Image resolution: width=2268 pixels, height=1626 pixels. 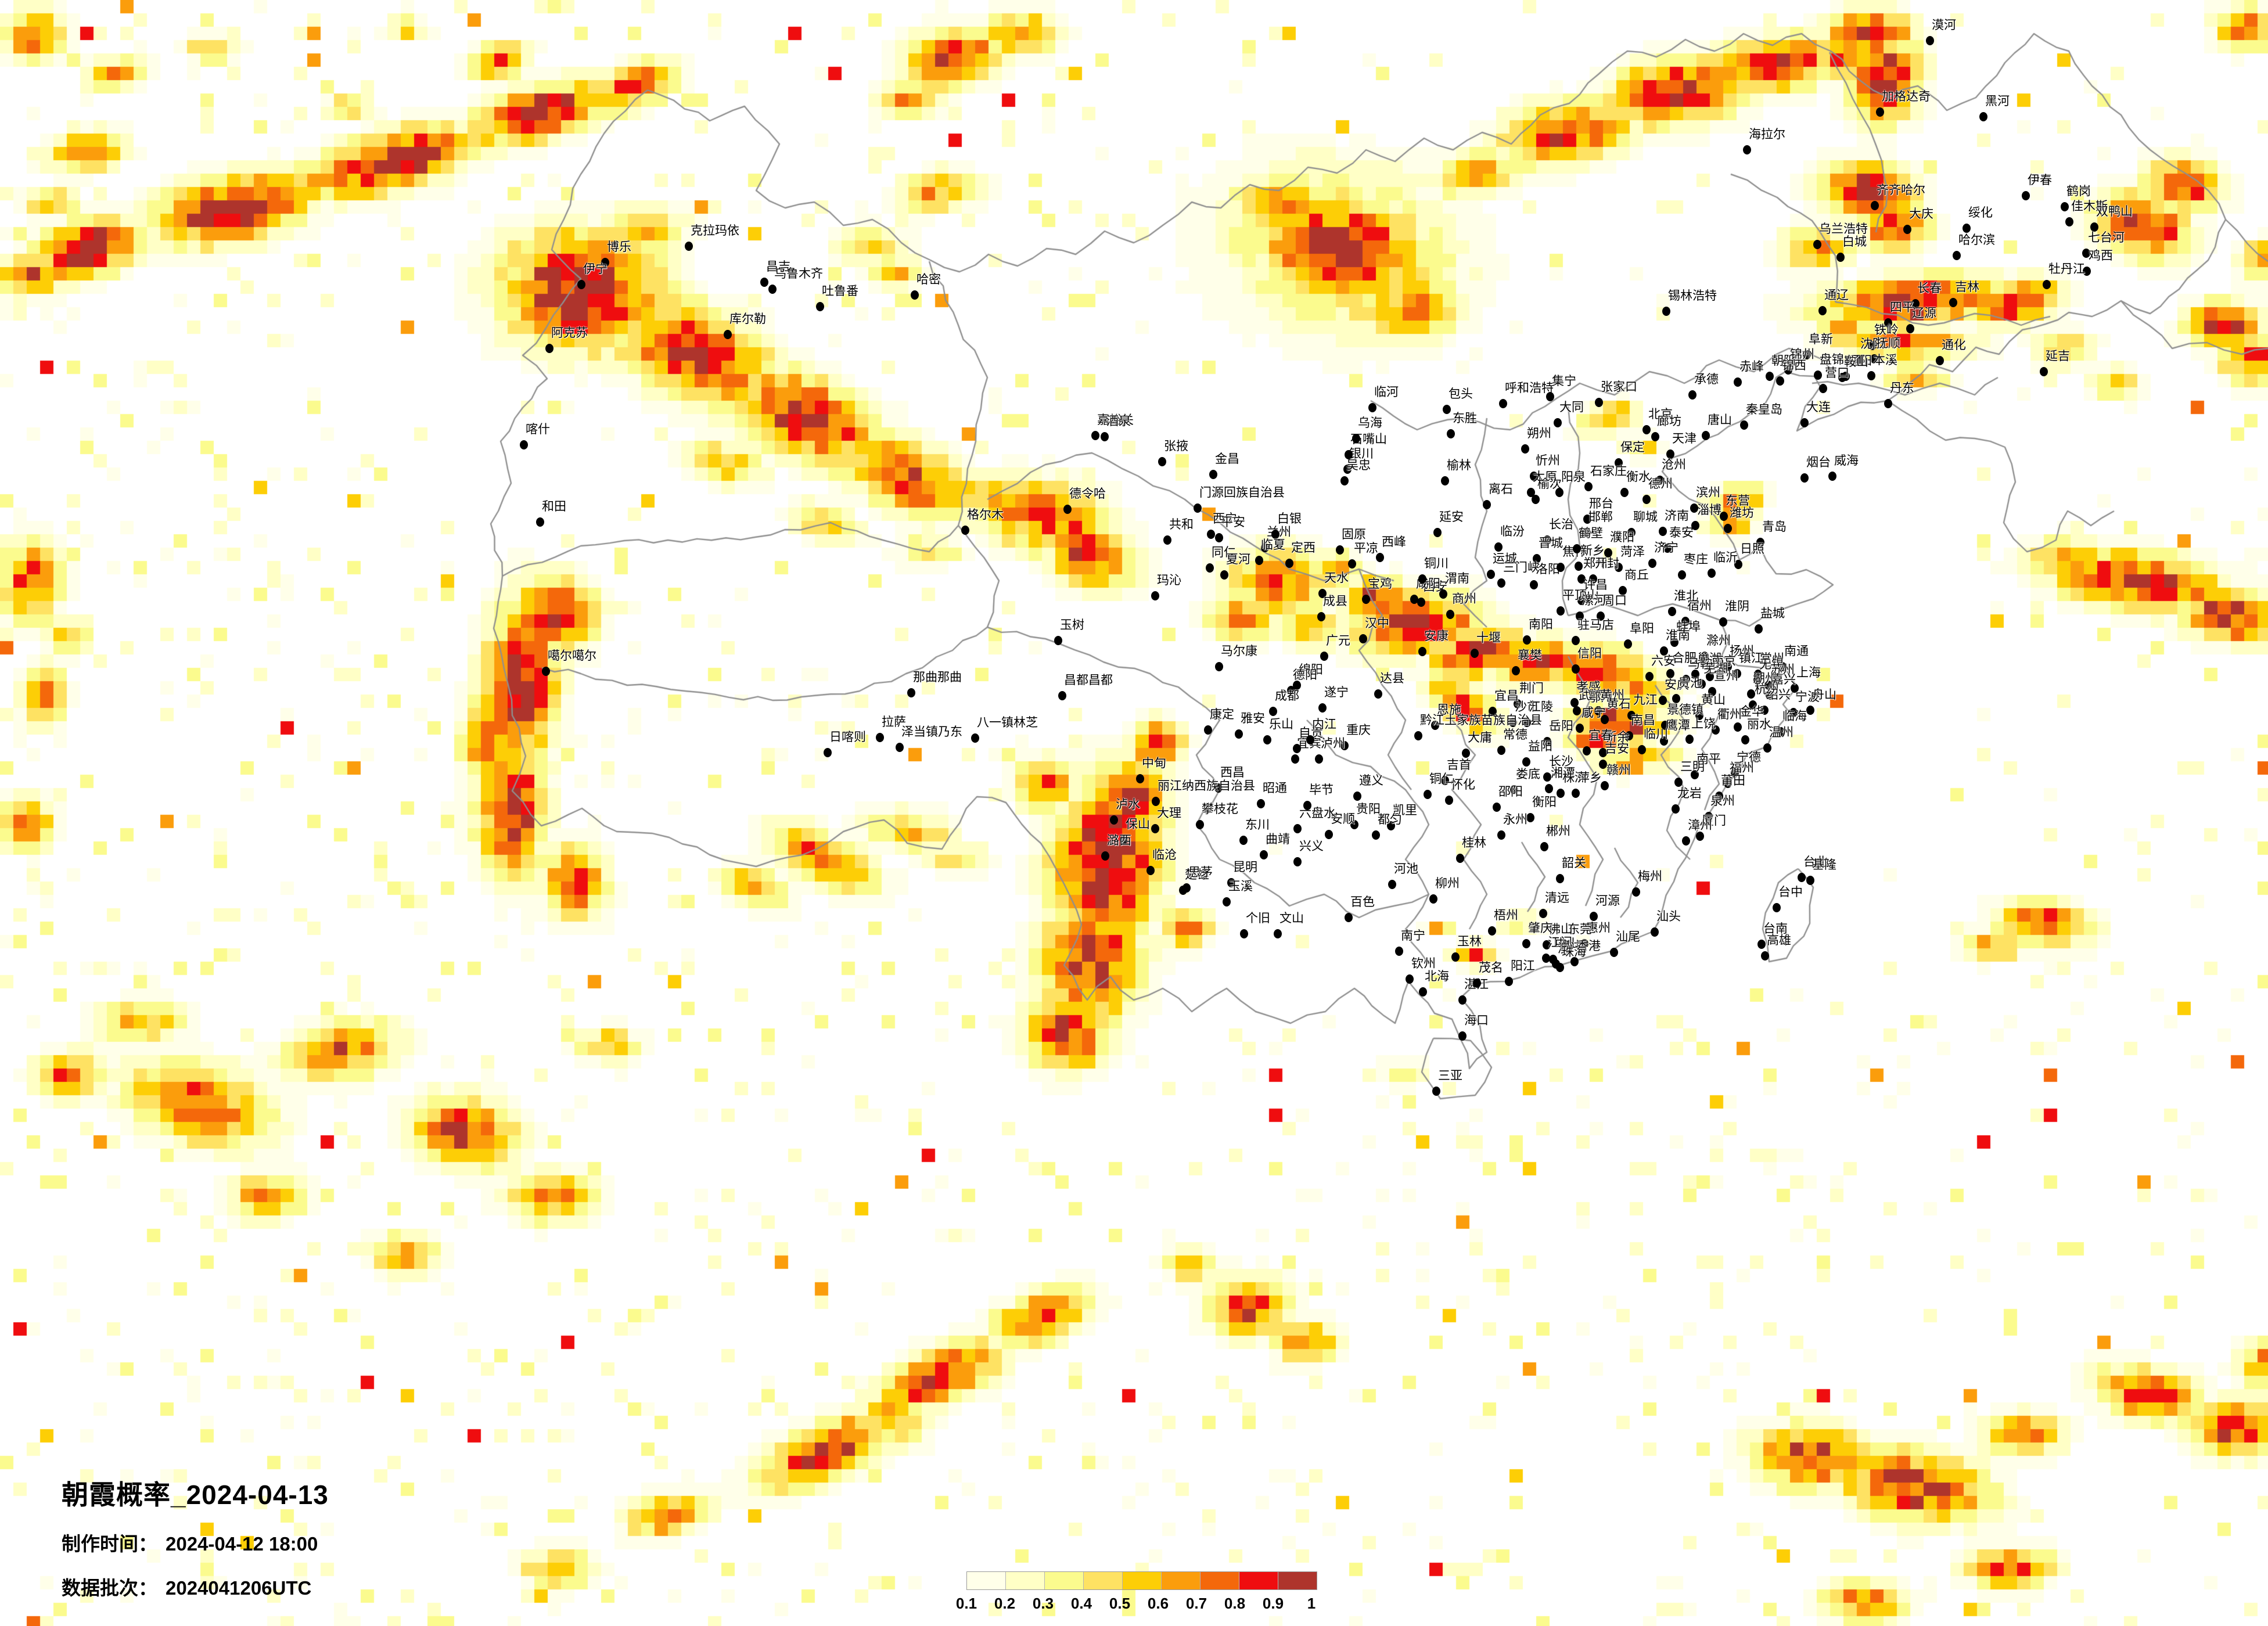 I want to click on city-label: 宜昌, so click(x=1506, y=696).